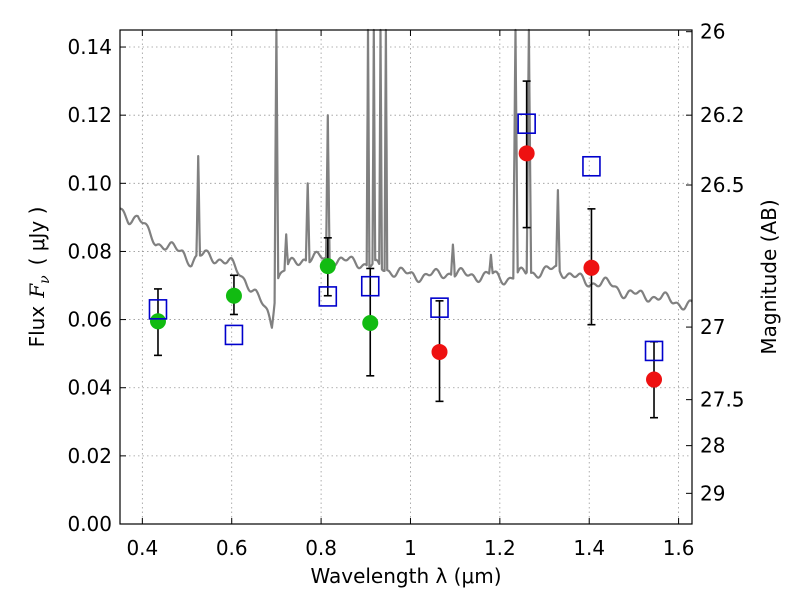  What do you see at coordinates (722, 115) in the screenshot?
I see `y2-tick-label: 26.2` at bounding box center [722, 115].